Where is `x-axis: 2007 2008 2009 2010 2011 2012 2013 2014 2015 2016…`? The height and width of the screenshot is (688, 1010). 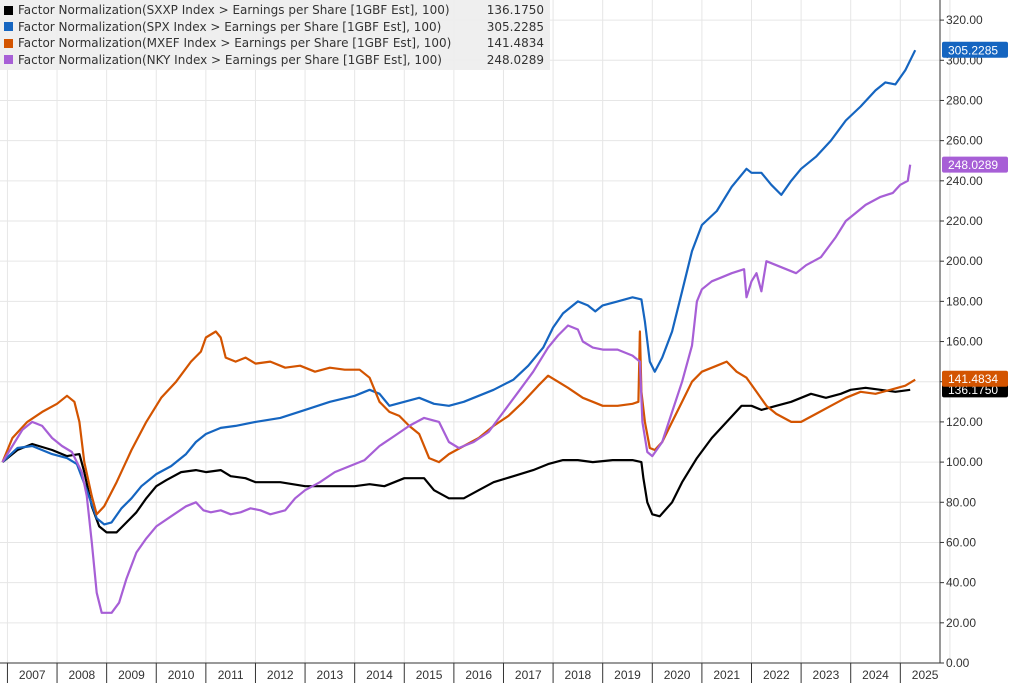
x-axis: 2007 2008 2009 2010 2011 2012 2013 2014 2015 2016… is located at coordinates (470, 672).